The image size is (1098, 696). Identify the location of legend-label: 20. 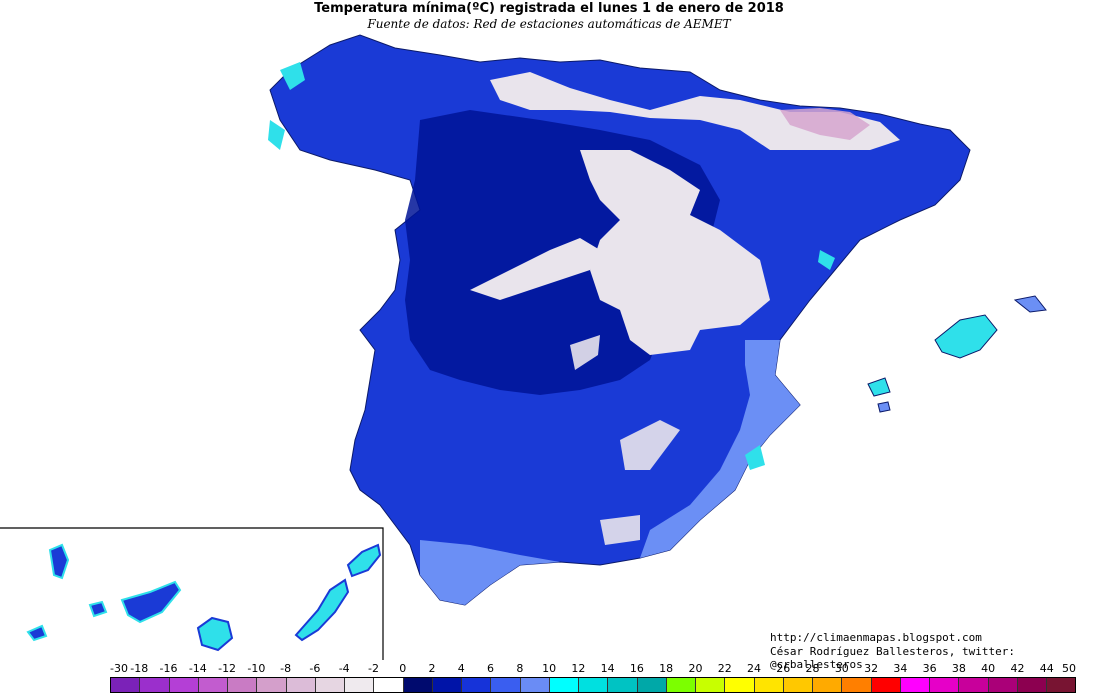
(695, 668).